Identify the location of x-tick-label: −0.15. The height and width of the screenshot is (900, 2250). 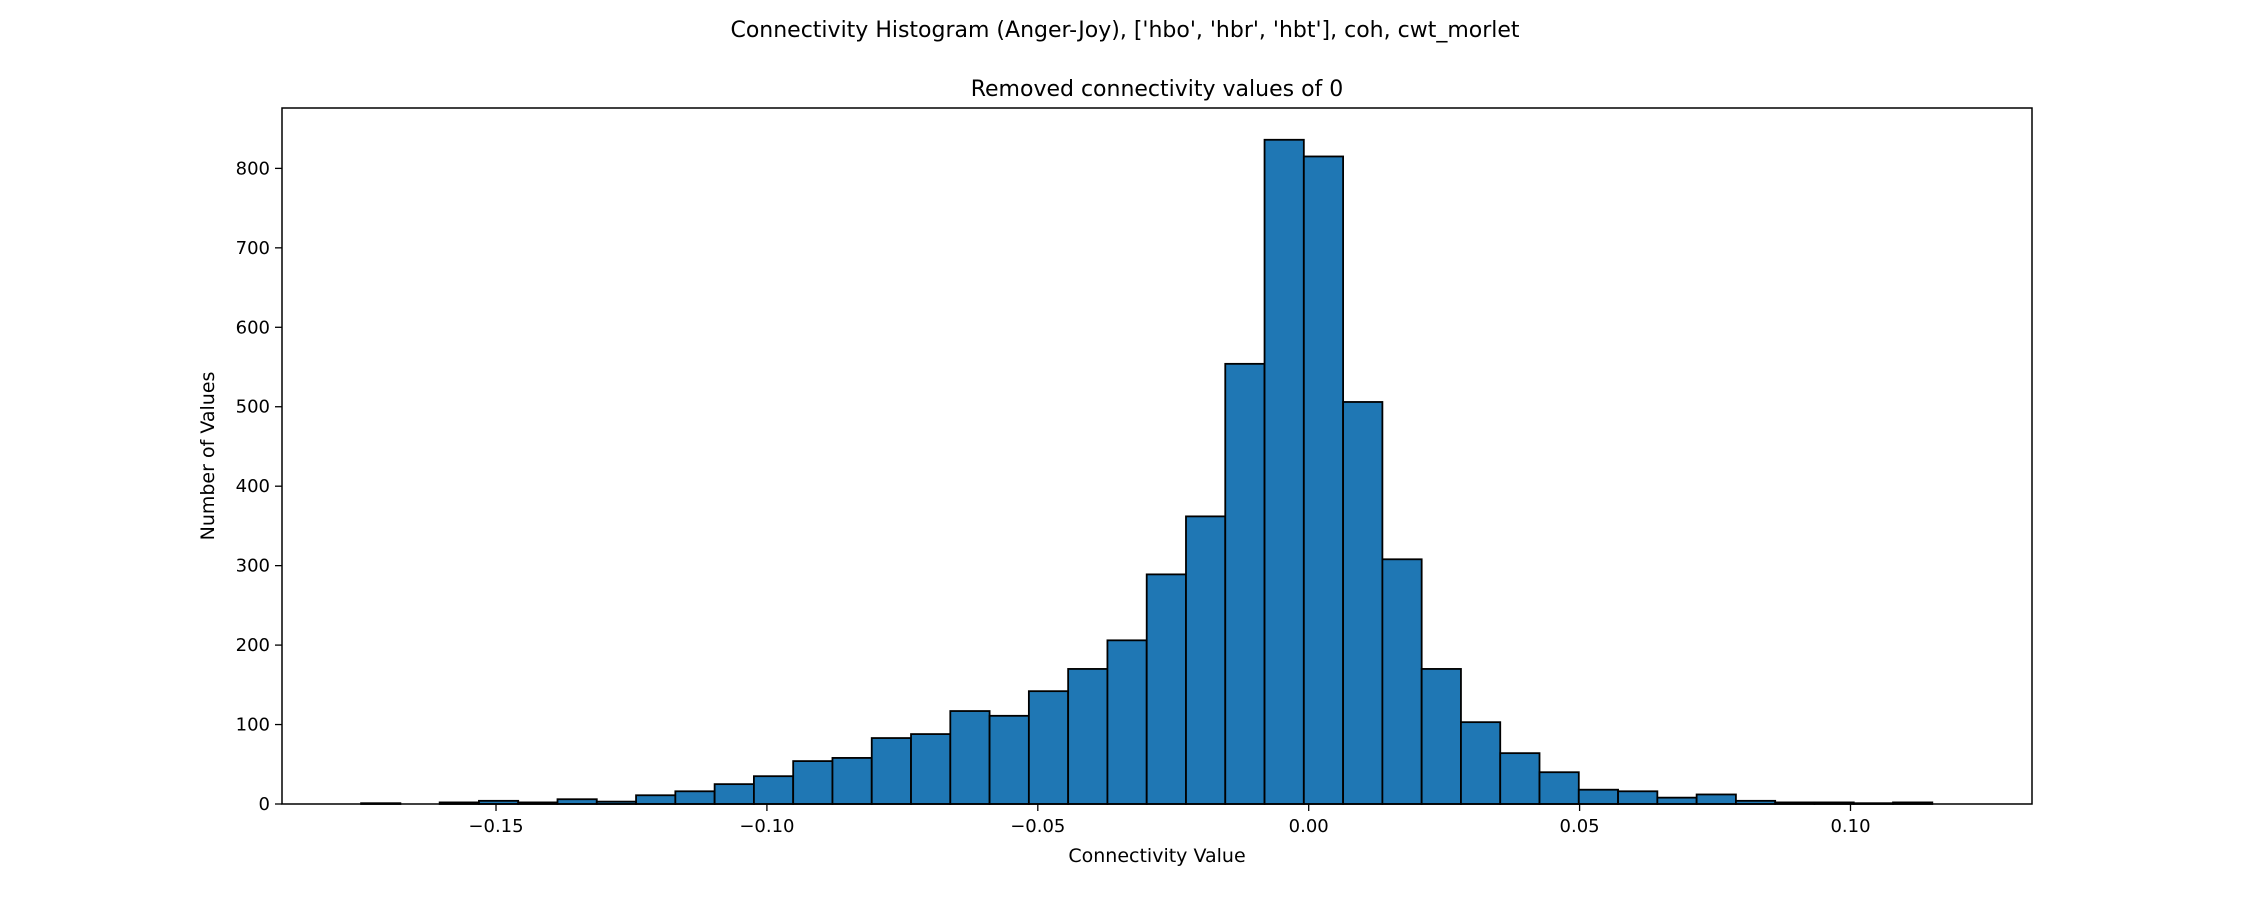
(495, 826).